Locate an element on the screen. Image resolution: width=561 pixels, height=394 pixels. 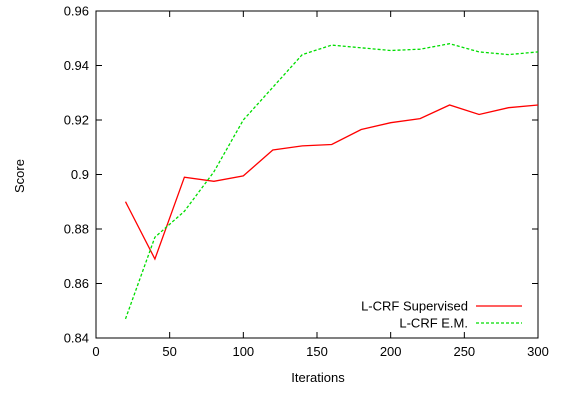
y-tick-label: 0.96 is located at coordinates (76, 11).